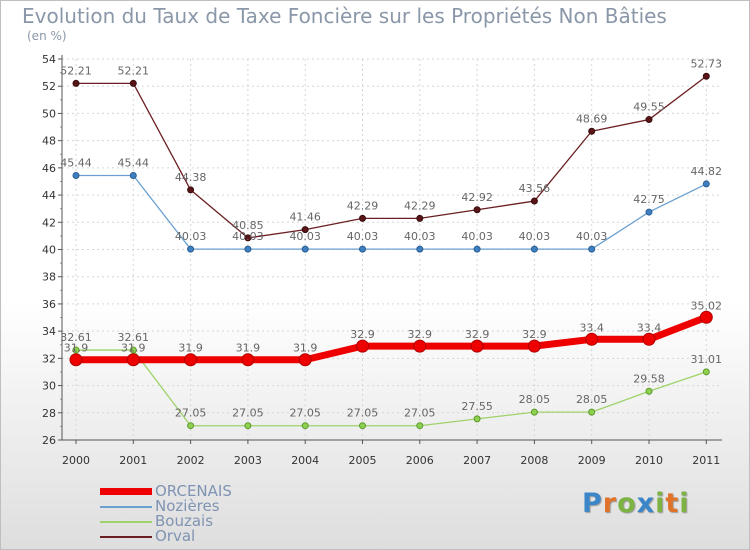  What do you see at coordinates (610, 503) in the screenshot?
I see `logo-letter: r` at bounding box center [610, 503].